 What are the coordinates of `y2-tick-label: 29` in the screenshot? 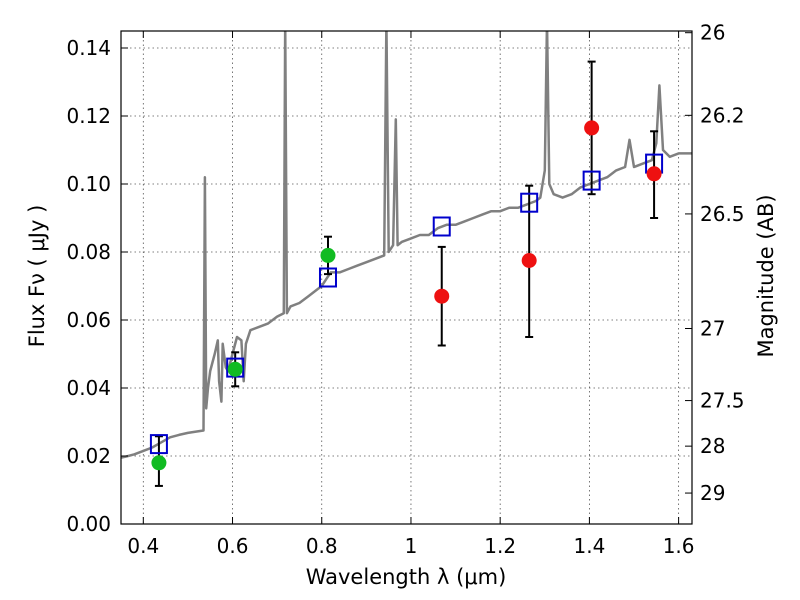 It's located at (712, 493).